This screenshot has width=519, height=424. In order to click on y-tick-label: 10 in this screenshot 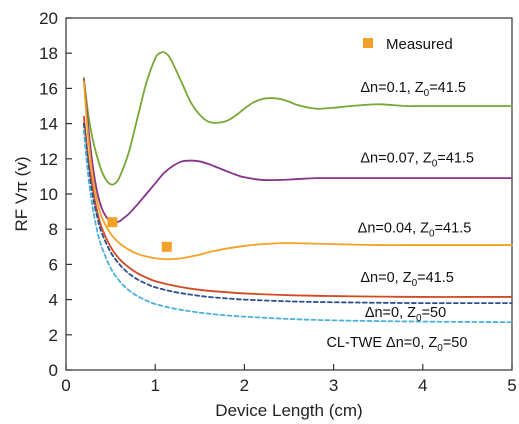, I will do `click(48, 194)`.